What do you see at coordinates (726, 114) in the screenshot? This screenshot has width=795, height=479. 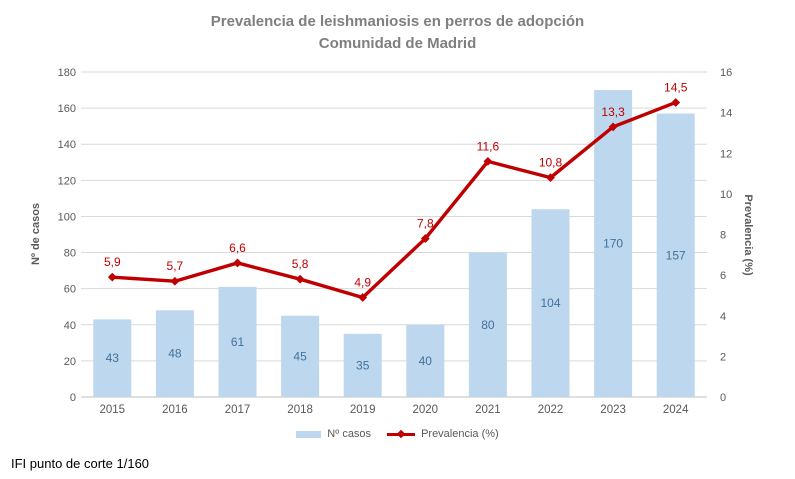 I see `right-axis-tick-label: 14` at bounding box center [726, 114].